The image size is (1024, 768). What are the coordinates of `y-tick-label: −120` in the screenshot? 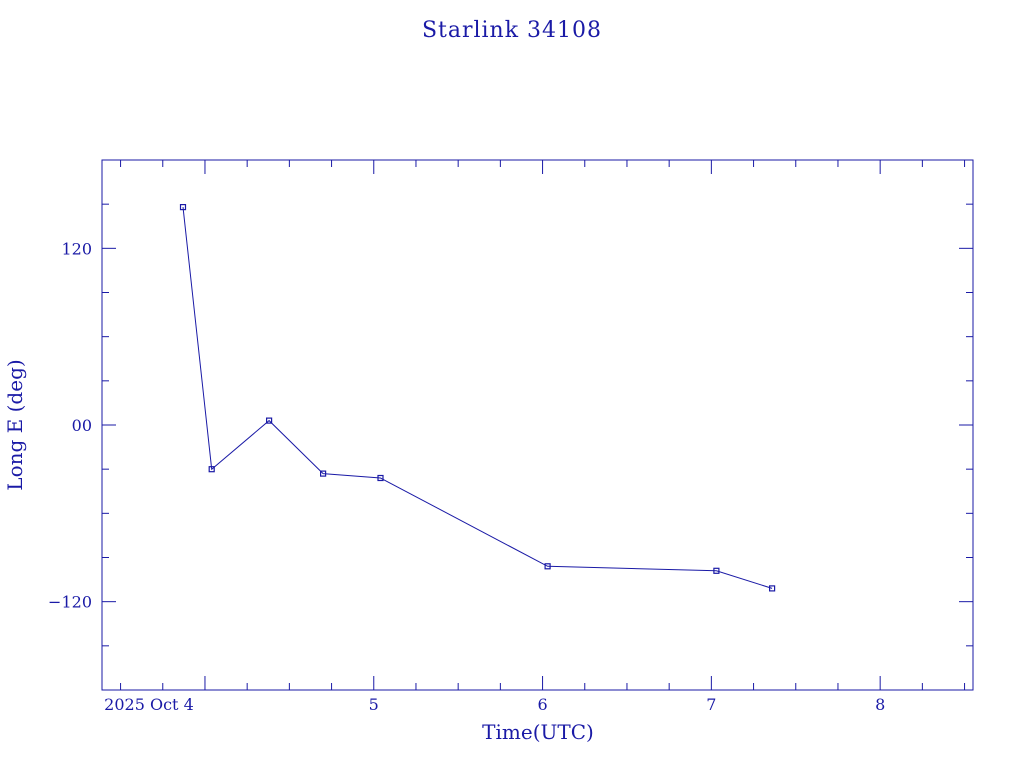 It's located at (70, 602).